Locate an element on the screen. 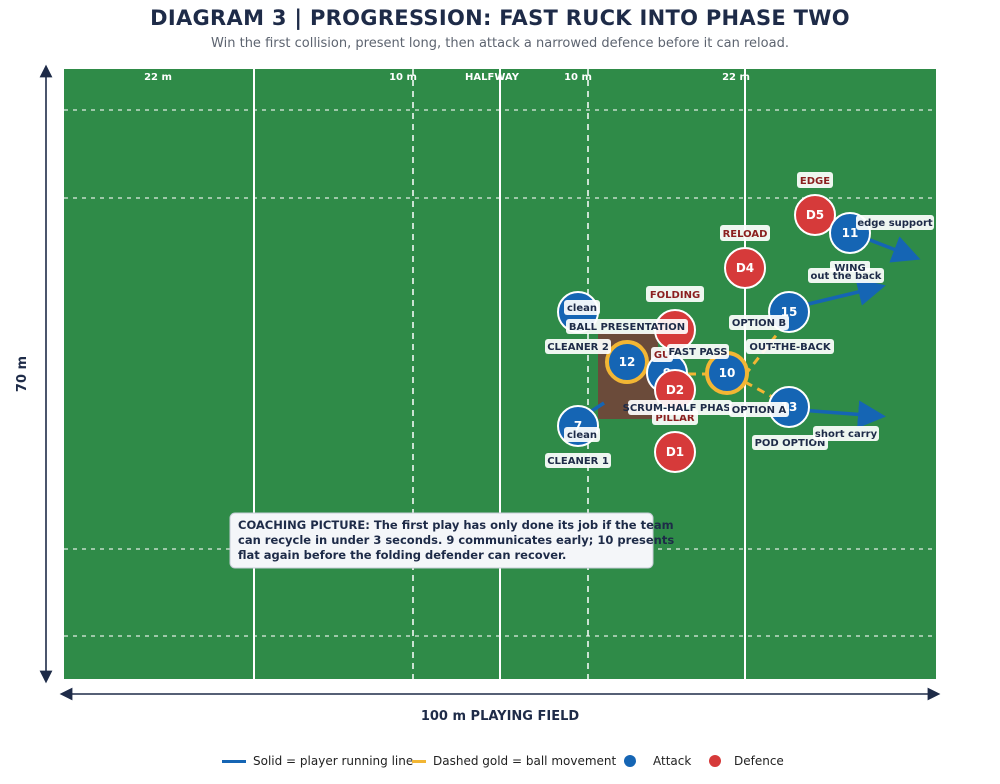 Image resolution: width=1000 pixels, height=784 pixels. attacker-7-number: 7 is located at coordinates (578, 426).